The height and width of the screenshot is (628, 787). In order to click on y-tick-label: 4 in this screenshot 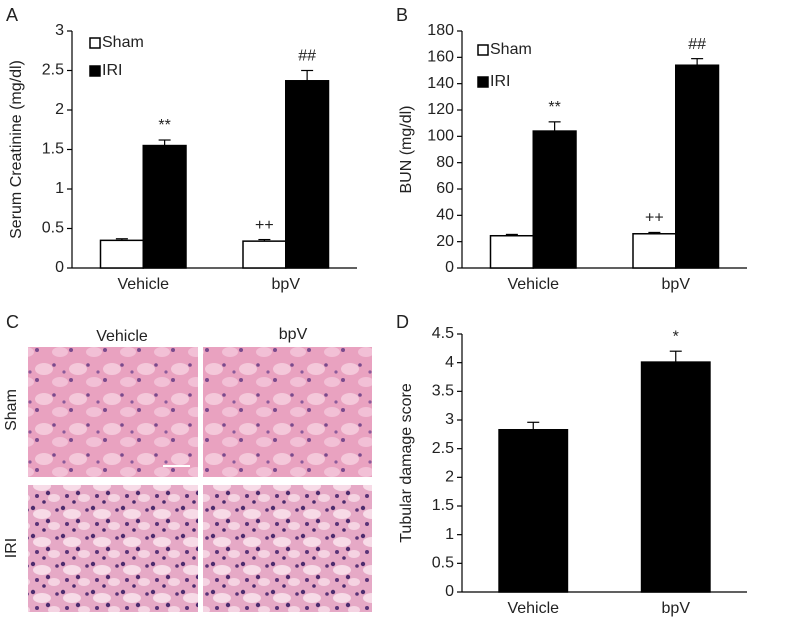, I will do `click(449, 362)`.